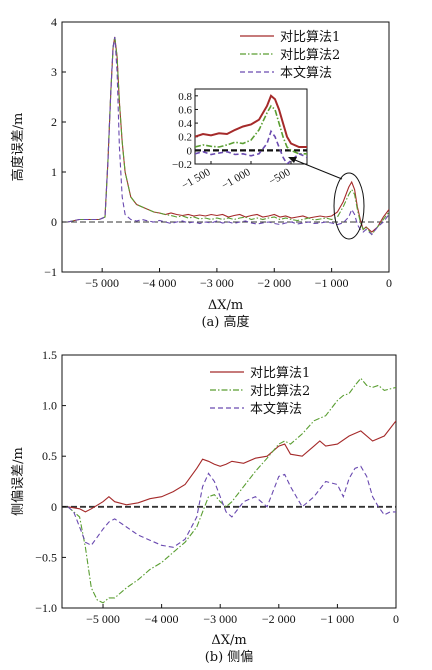 Image resolution: width=432 pixels, height=670 pixels. Describe the element at coordinates (185, 110) in the screenshot. I see `inset-y-tick-label: 0.6` at that location.